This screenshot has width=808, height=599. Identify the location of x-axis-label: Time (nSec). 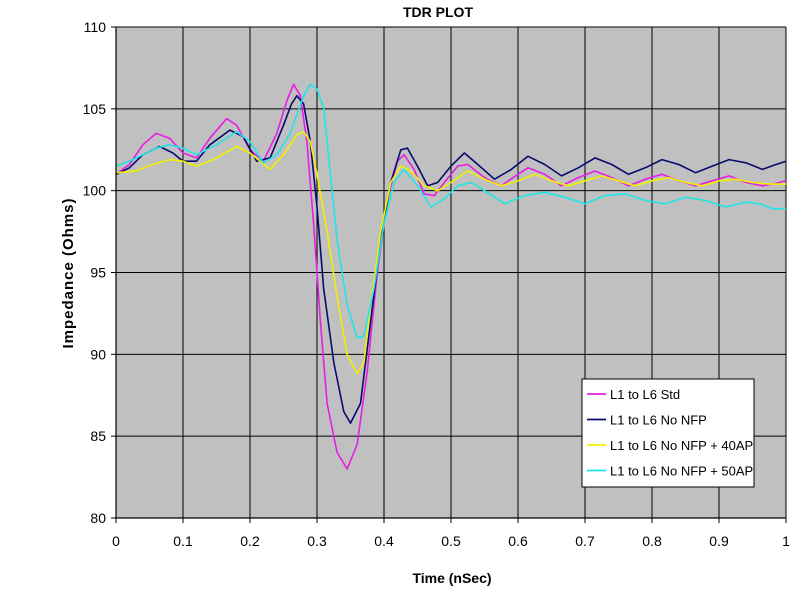
(451, 578).